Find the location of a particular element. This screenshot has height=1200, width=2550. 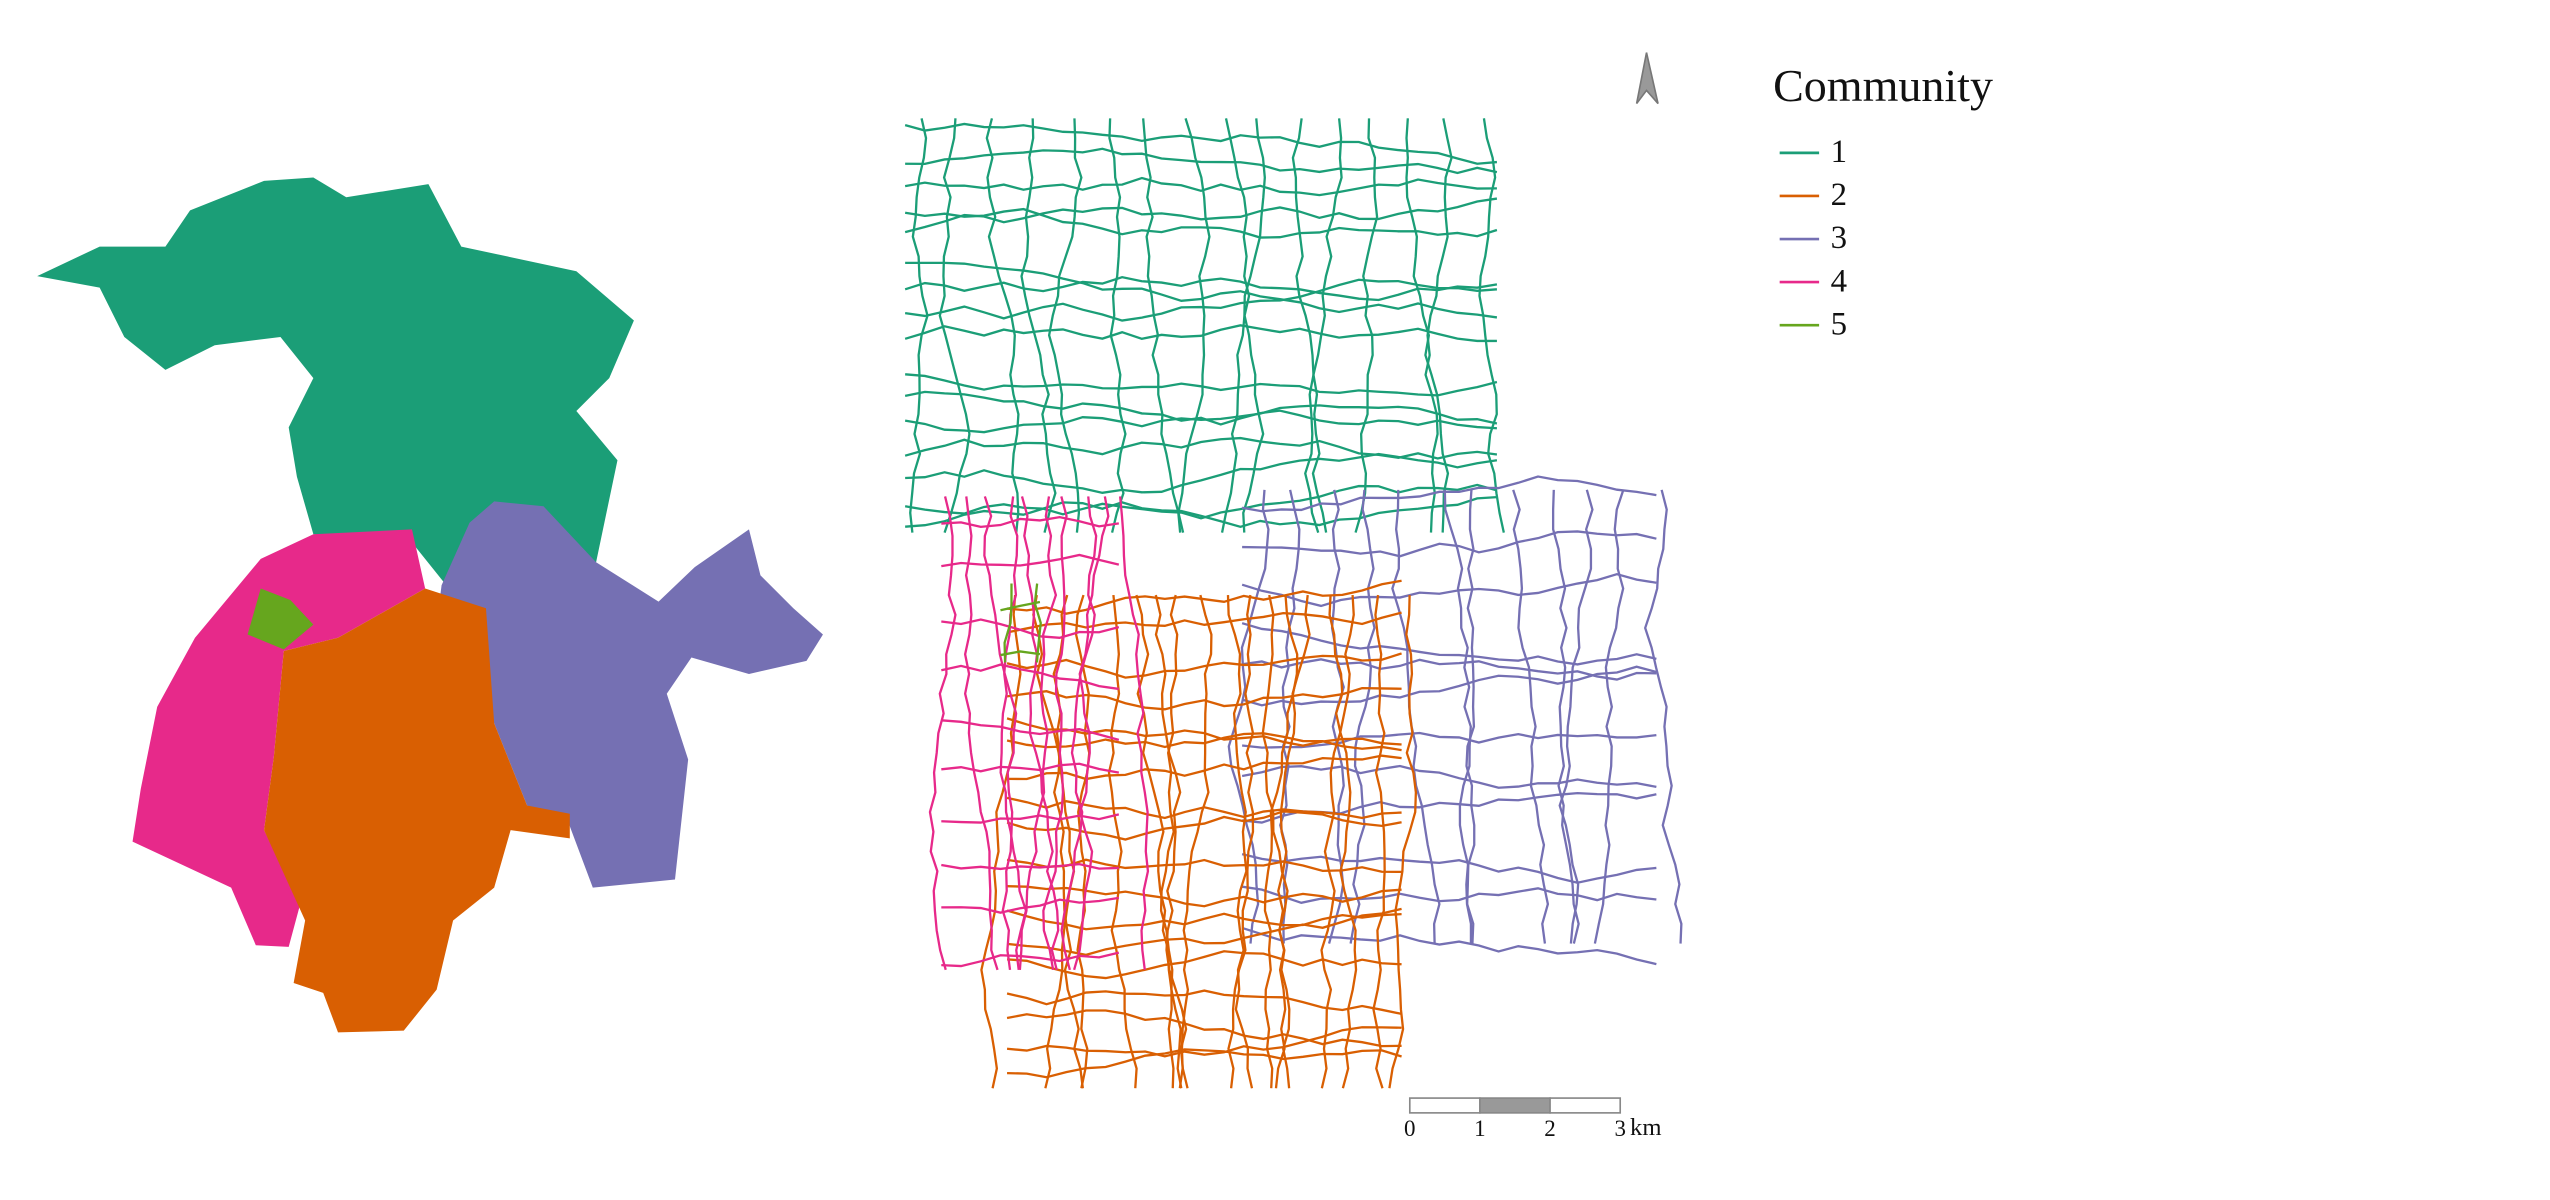

scale-bar: 0 1 2 3 km is located at coordinates (1533, 1119).